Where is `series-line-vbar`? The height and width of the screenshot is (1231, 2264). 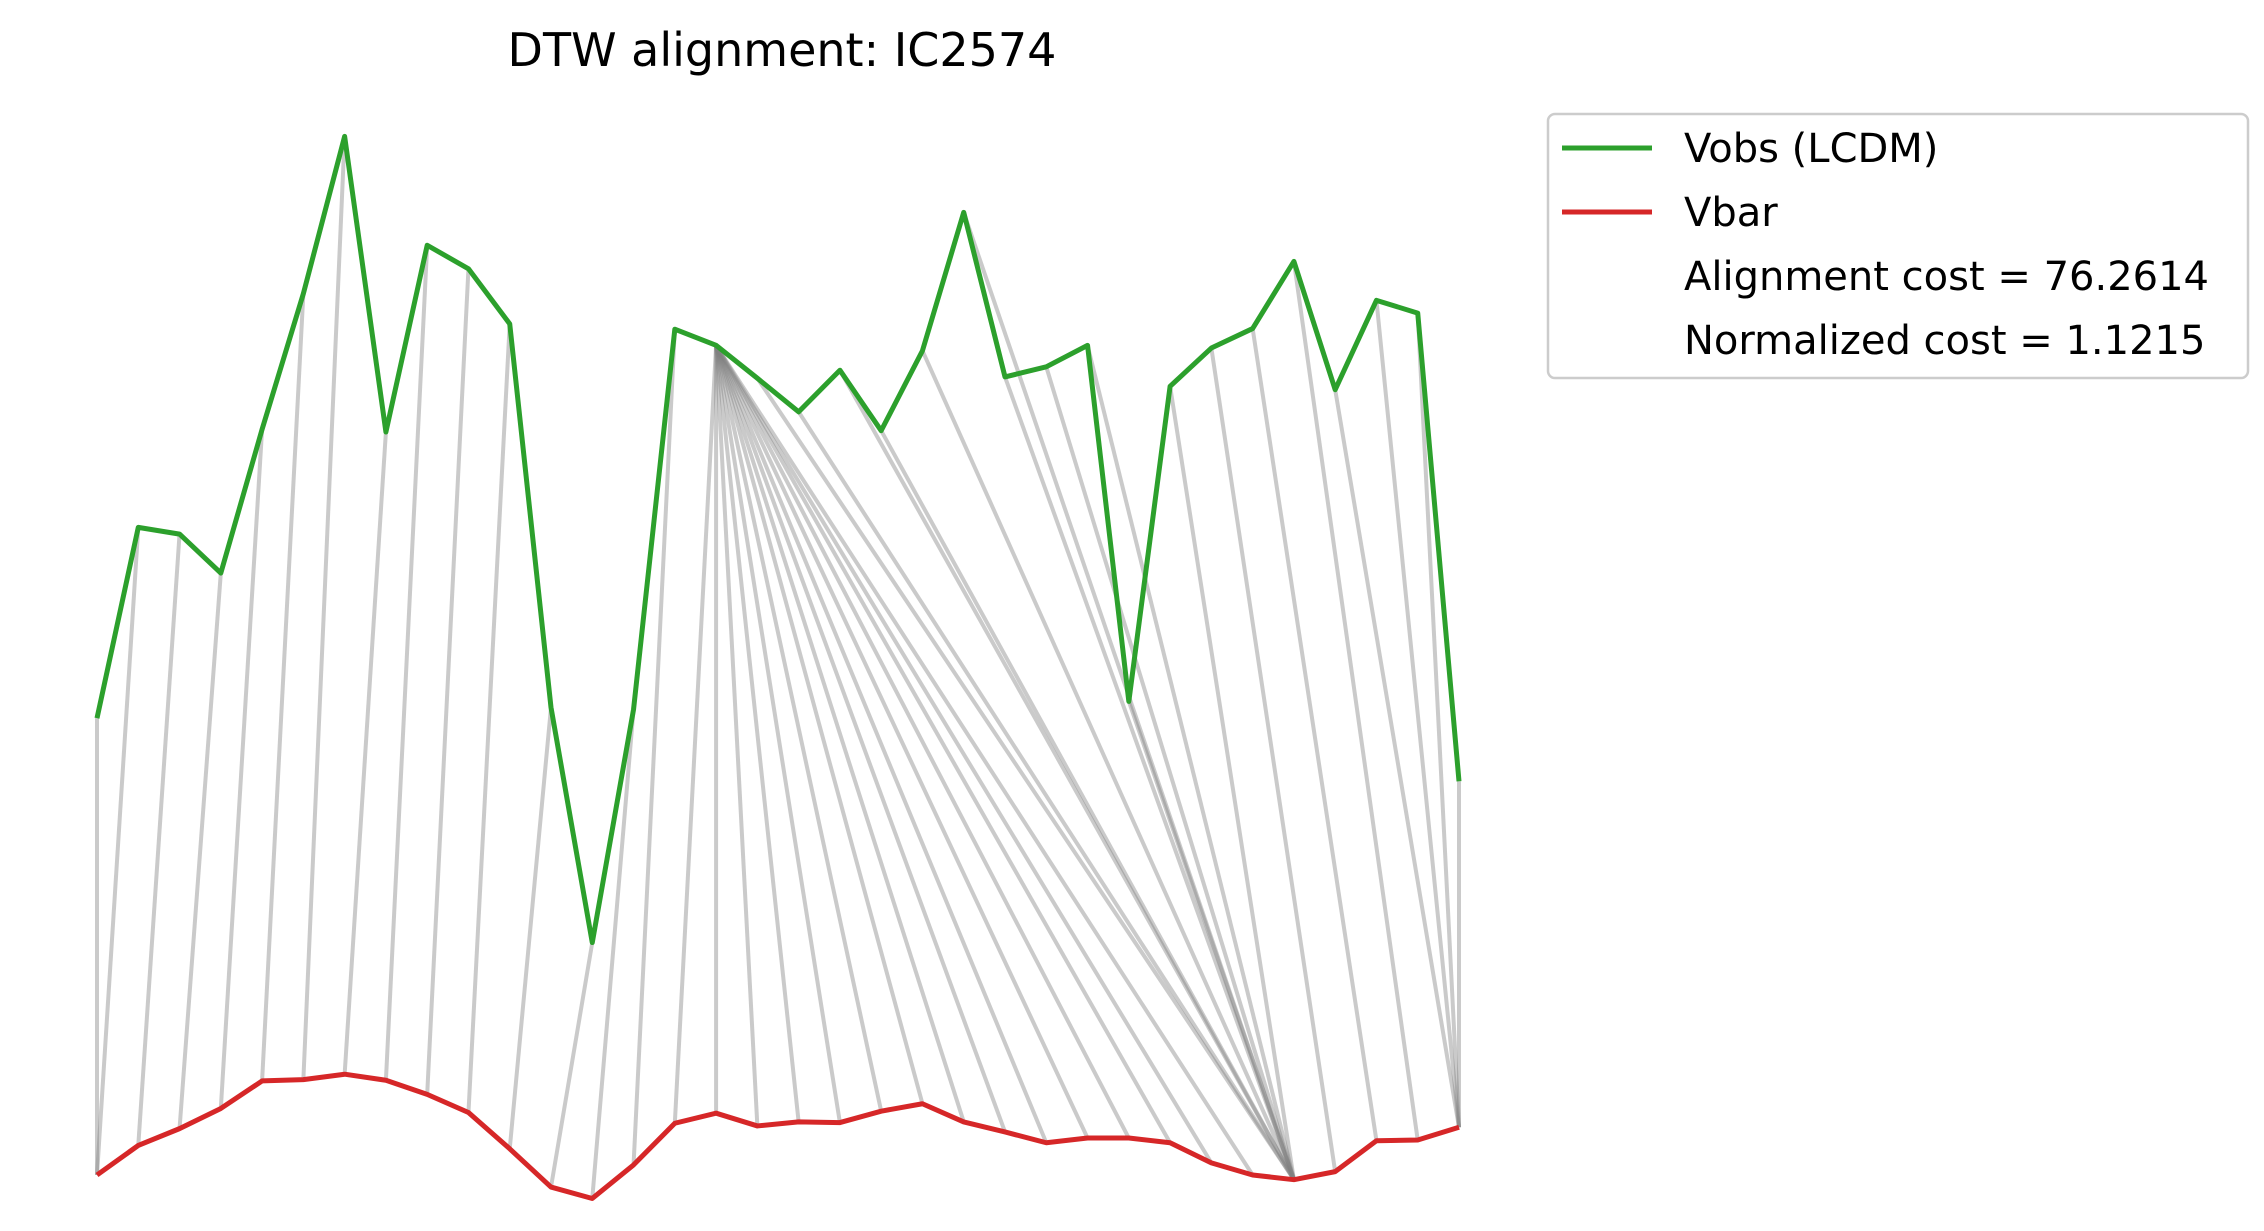 series-line-vbar is located at coordinates (777, 1136).